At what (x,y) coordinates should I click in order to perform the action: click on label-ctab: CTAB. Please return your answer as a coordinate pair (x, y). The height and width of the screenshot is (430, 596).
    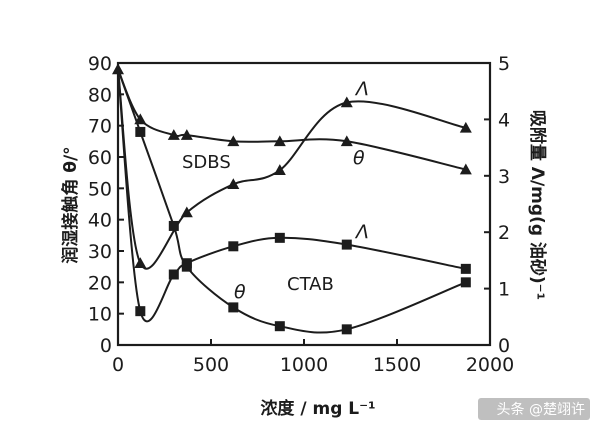
    Looking at the image, I should click on (310, 284).